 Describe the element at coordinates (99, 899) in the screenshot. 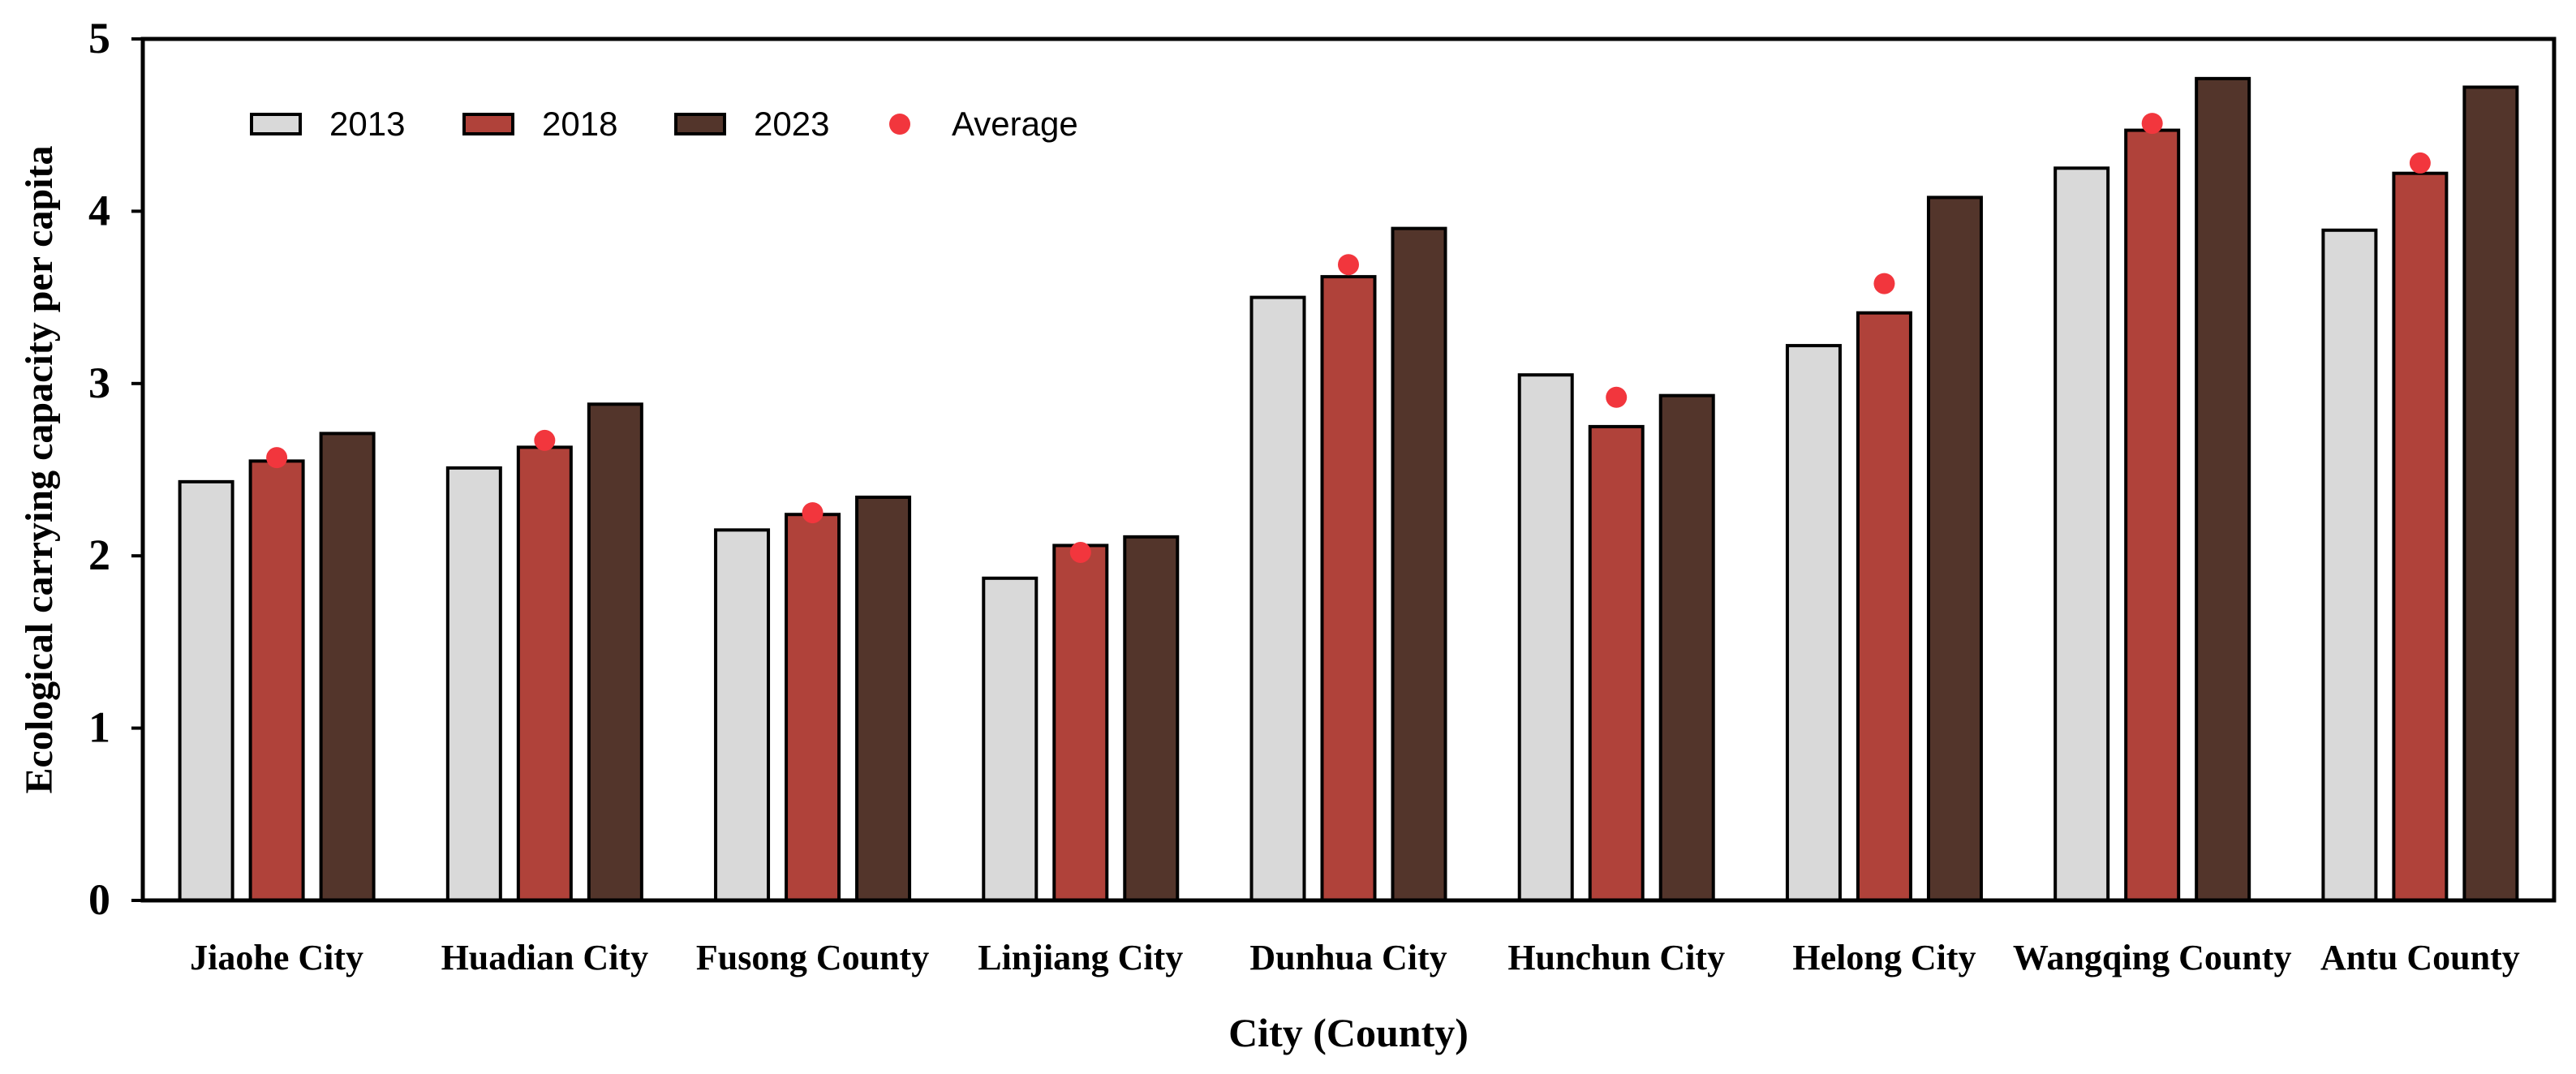

I see `y-tick-label: 0` at that location.